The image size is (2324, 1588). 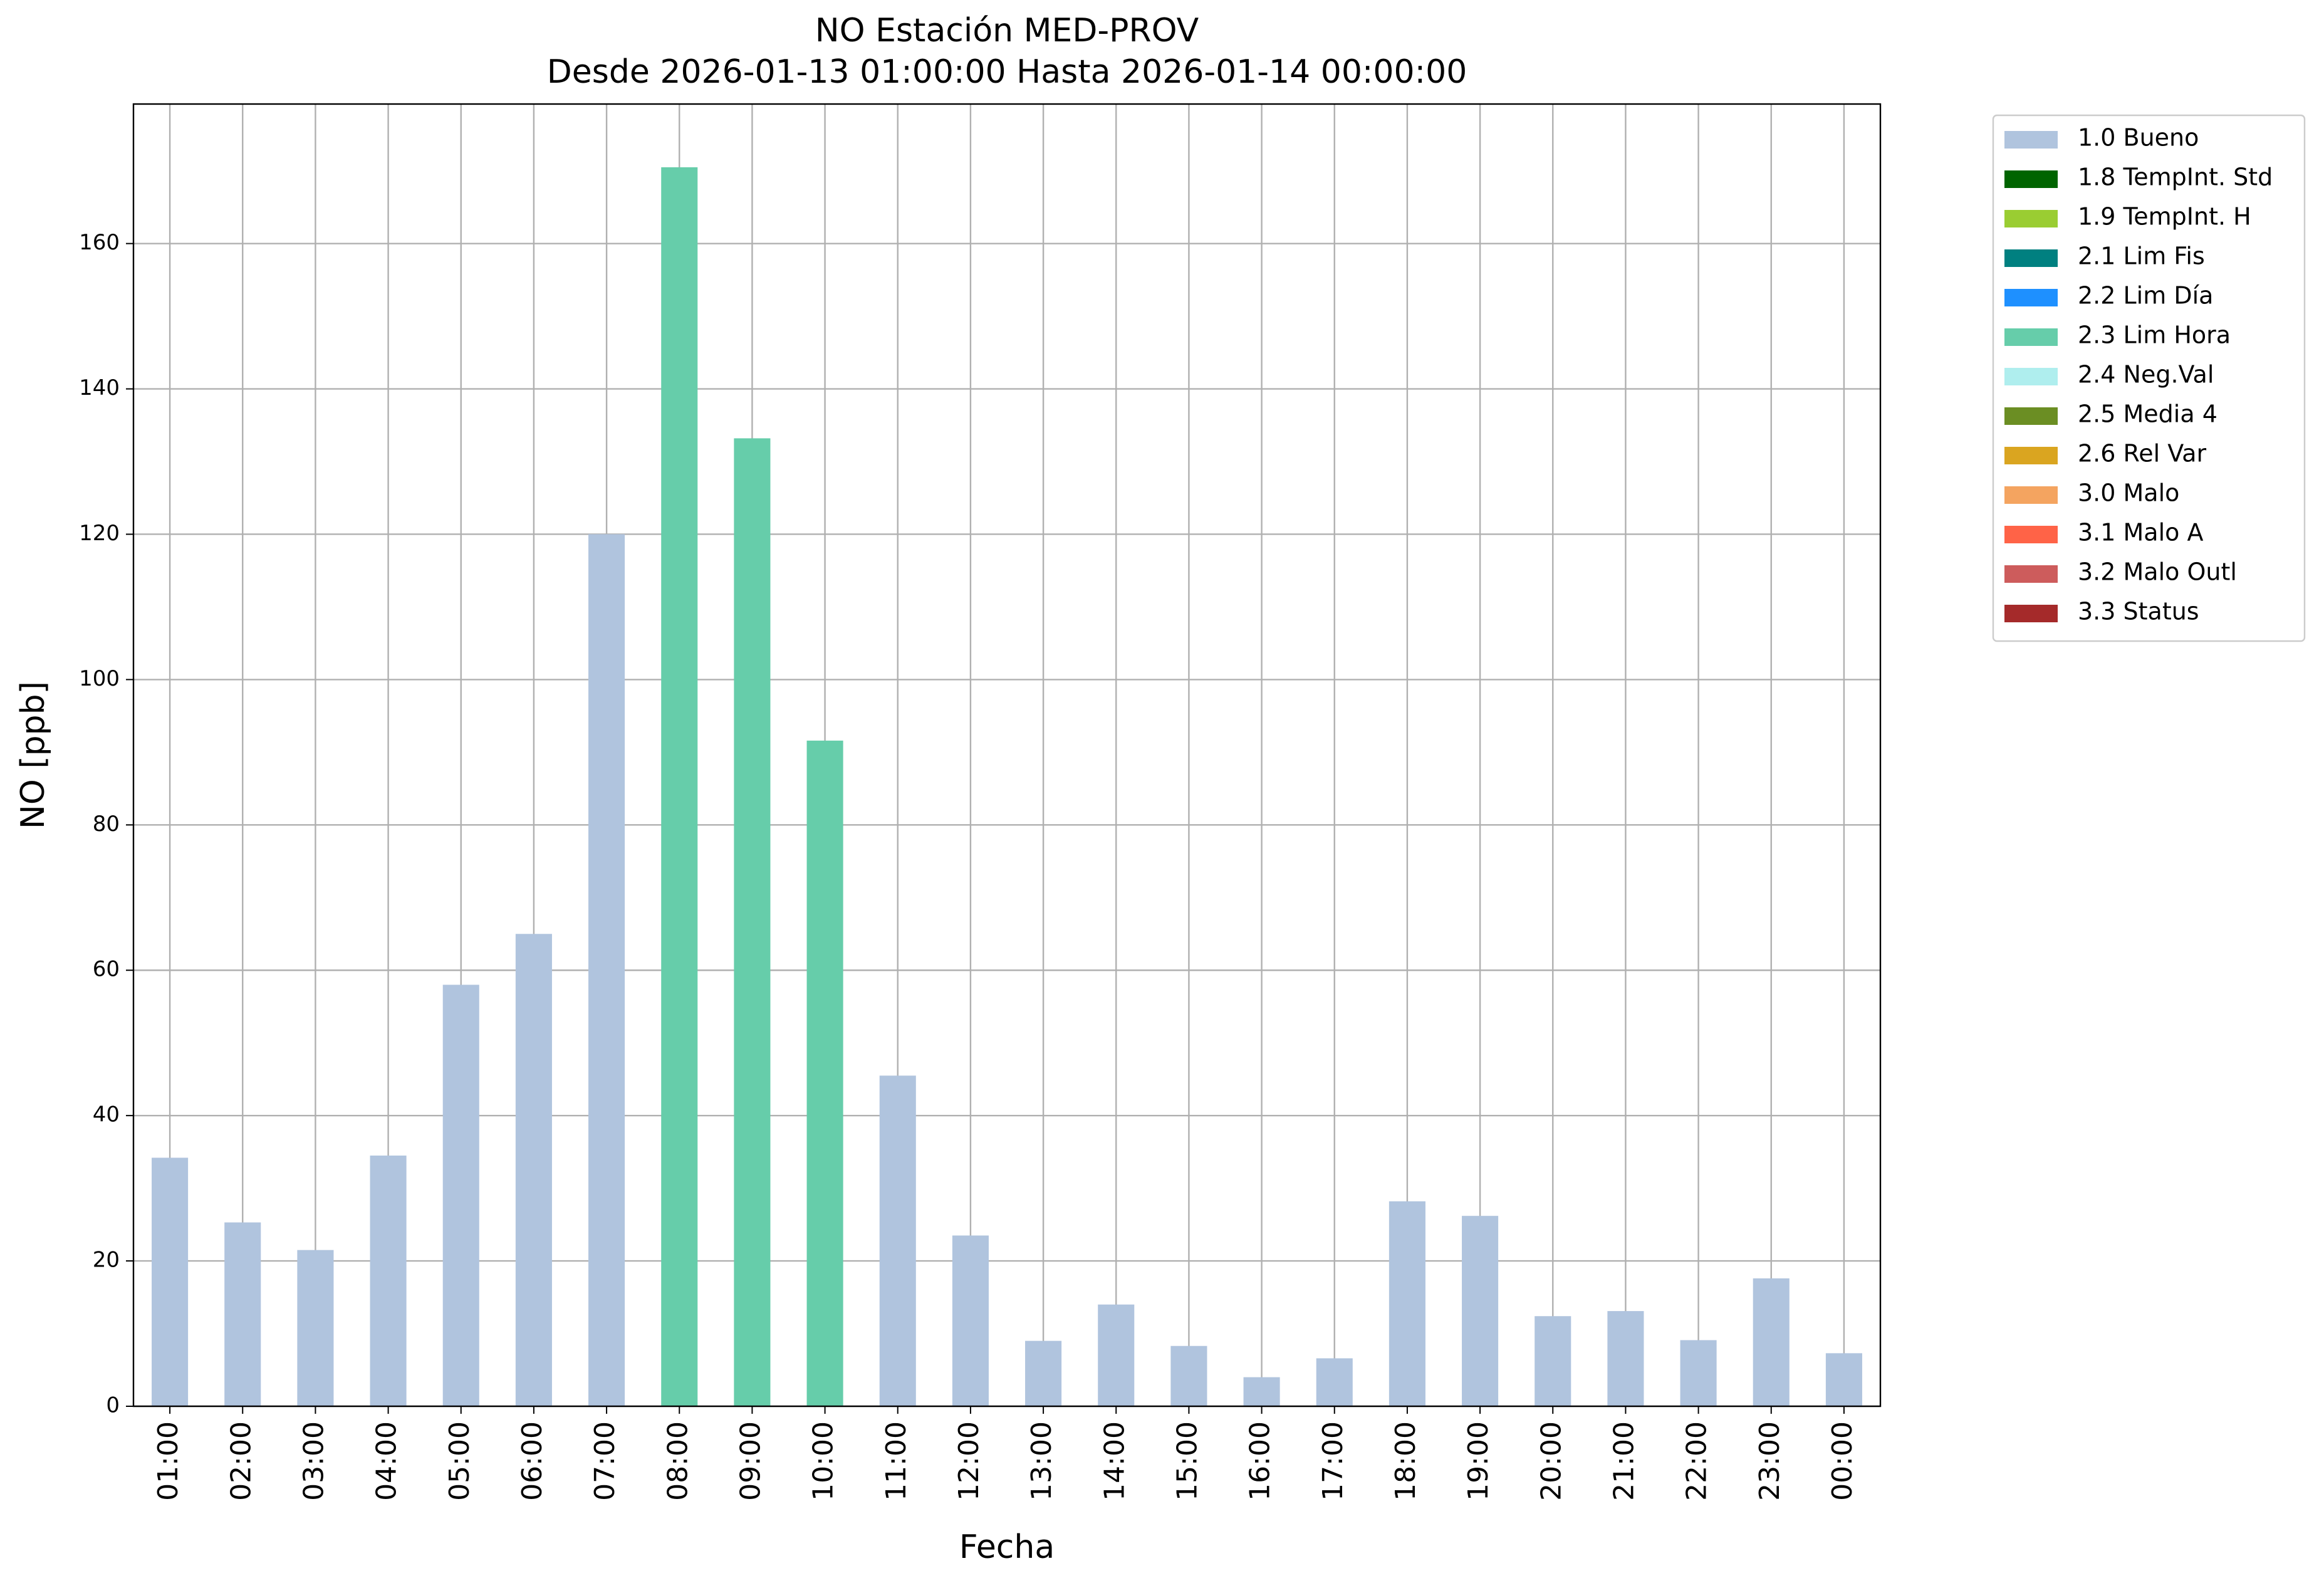 I want to click on x-tick-label: 18:00, so click(x=1406, y=1461).